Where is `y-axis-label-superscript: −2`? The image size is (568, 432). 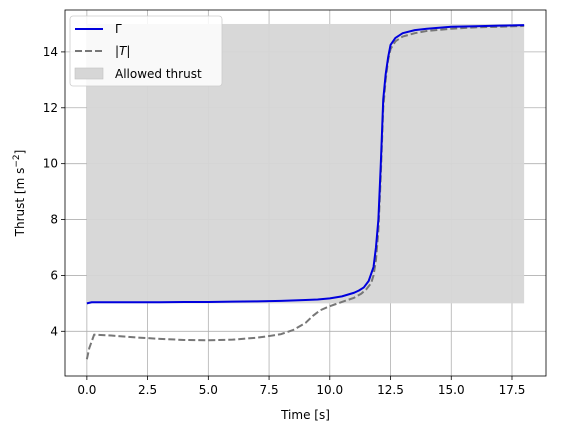 y-axis-label-superscript: −2 is located at coordinates (17, 160).